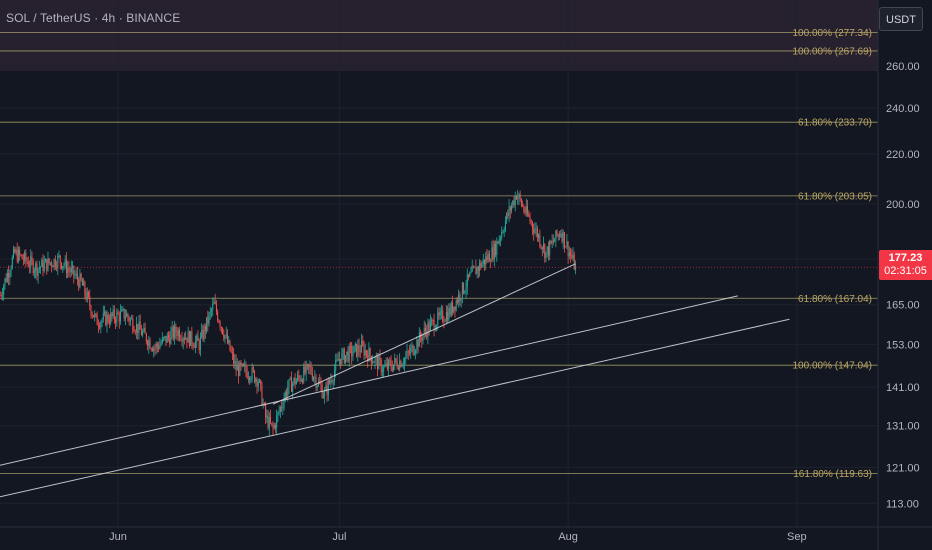 The height and width of the screenshot is (550, 932). What do you see at coordinates (903, 345) in the screenshot?
I see `price-axis-tick-label: 153.00` at bounding box center [903, 345].